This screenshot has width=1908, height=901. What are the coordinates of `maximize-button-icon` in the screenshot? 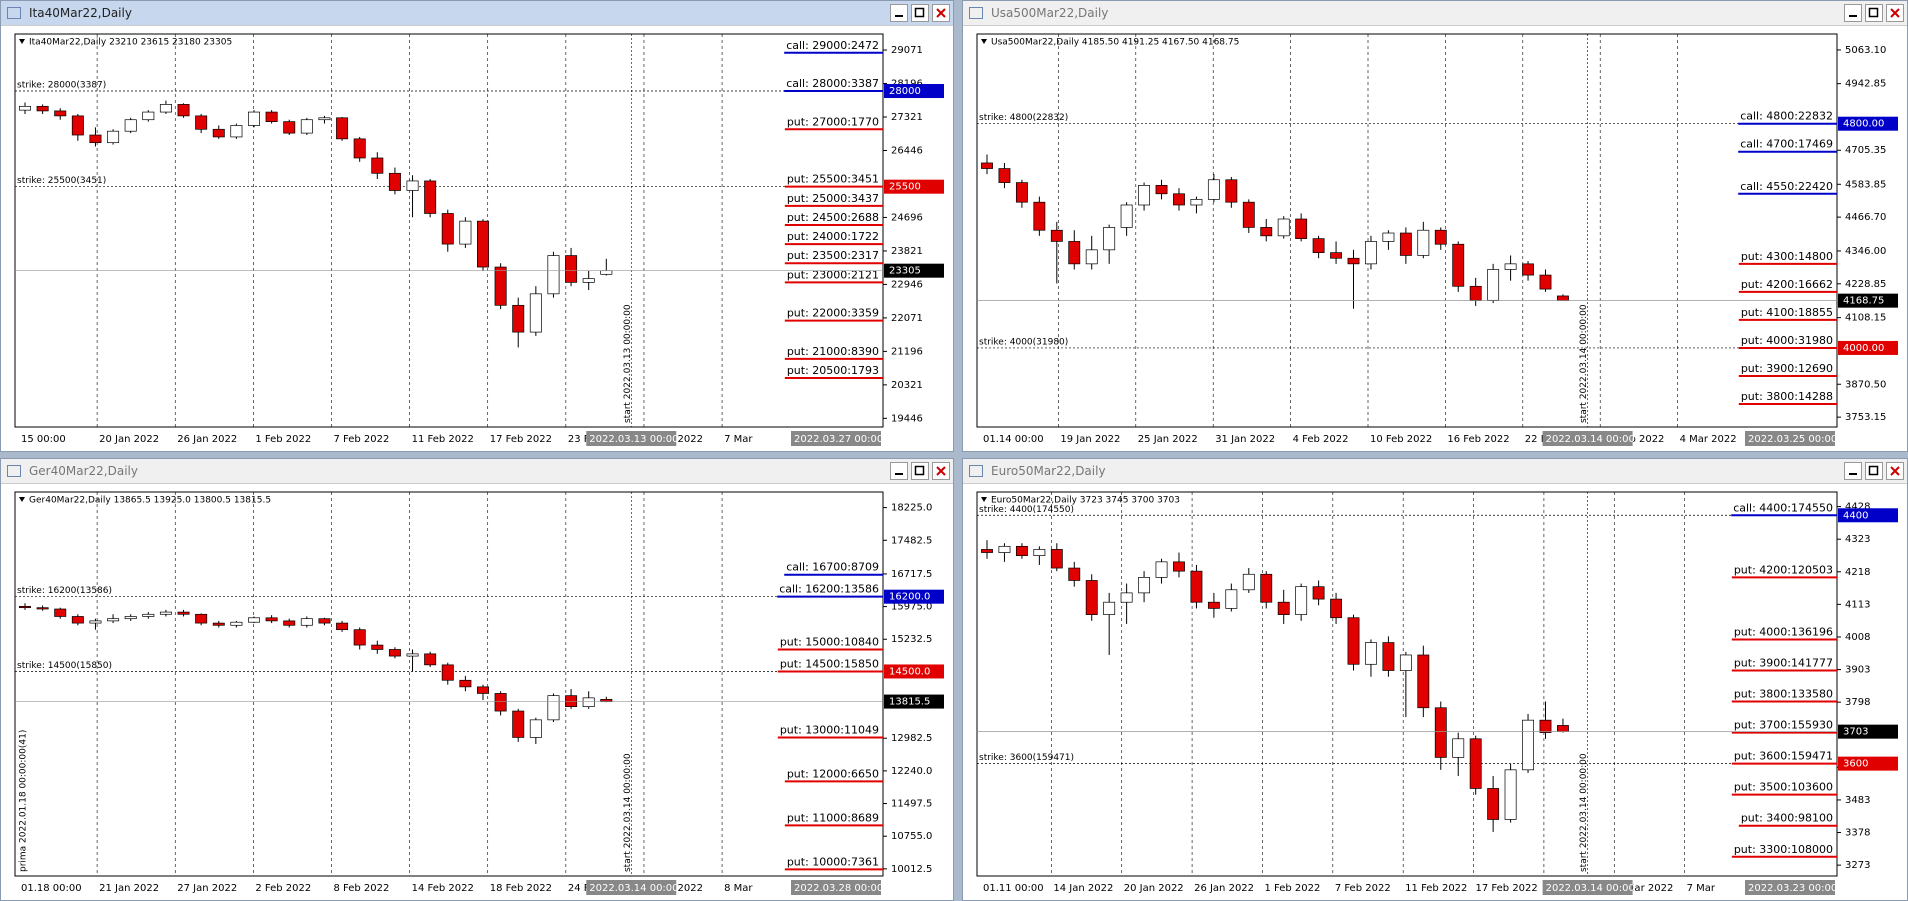 It's located at (919, 470).